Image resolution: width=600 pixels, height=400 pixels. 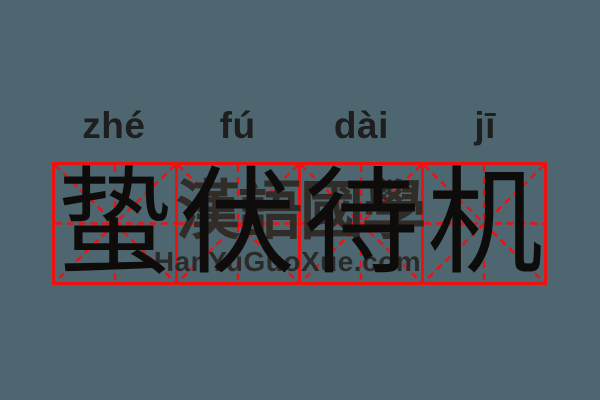 I want to click on watermark-cjk-text: 漢語國學, so click(x=301, y=211).